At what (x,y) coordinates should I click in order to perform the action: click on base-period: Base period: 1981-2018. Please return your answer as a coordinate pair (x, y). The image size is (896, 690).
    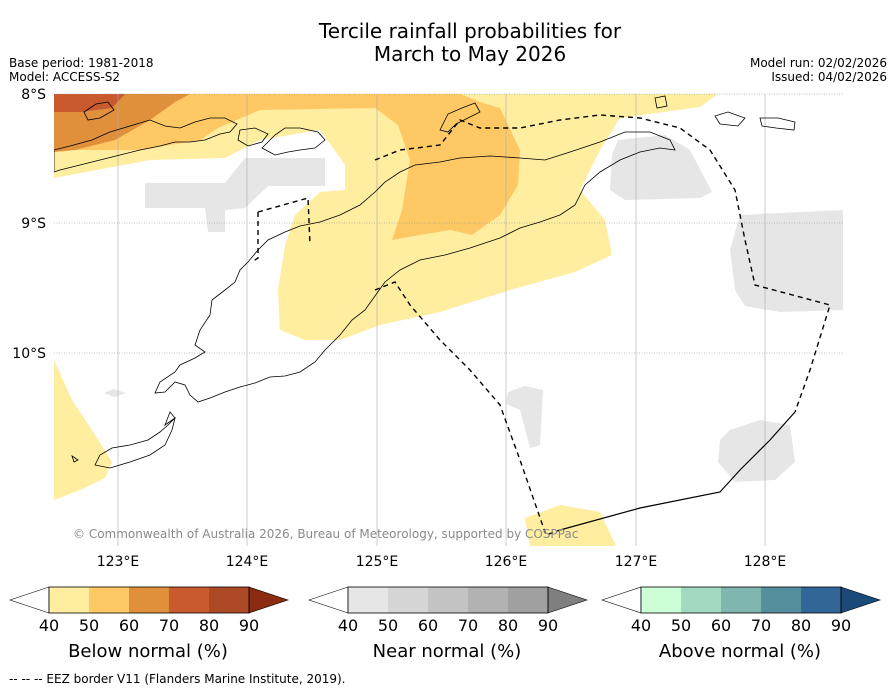
    Looking at the image, I should click on (81, 63).